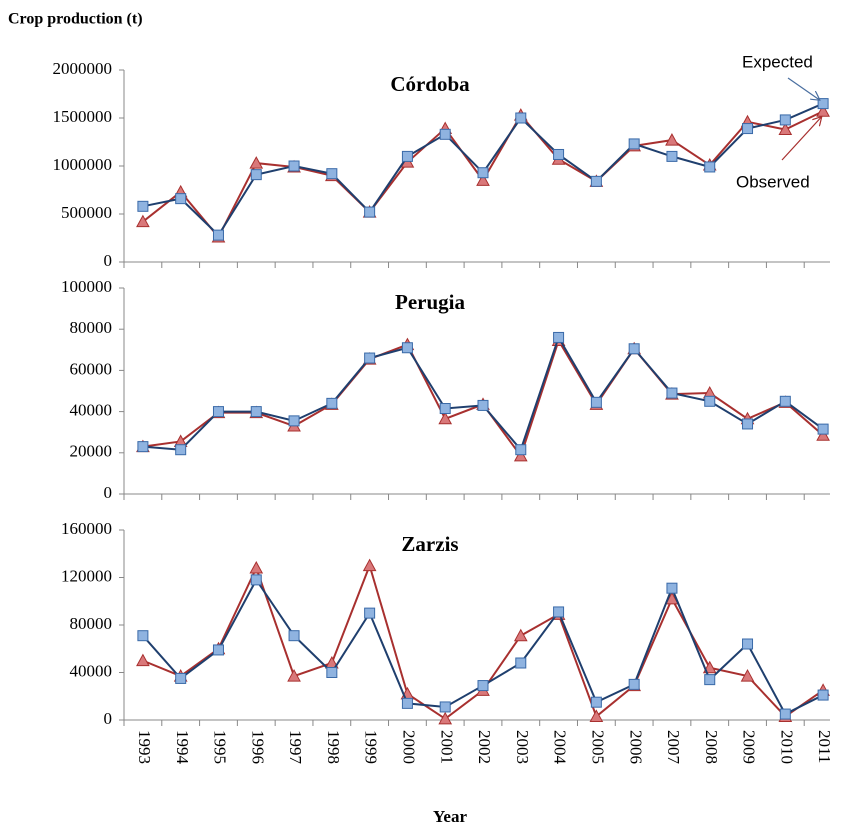 The image size is (849, 828). What do you see at coordinates (295, 747) in the screenshot?
I see `x-tick-label: 1997` at bounding box center [295, 747].